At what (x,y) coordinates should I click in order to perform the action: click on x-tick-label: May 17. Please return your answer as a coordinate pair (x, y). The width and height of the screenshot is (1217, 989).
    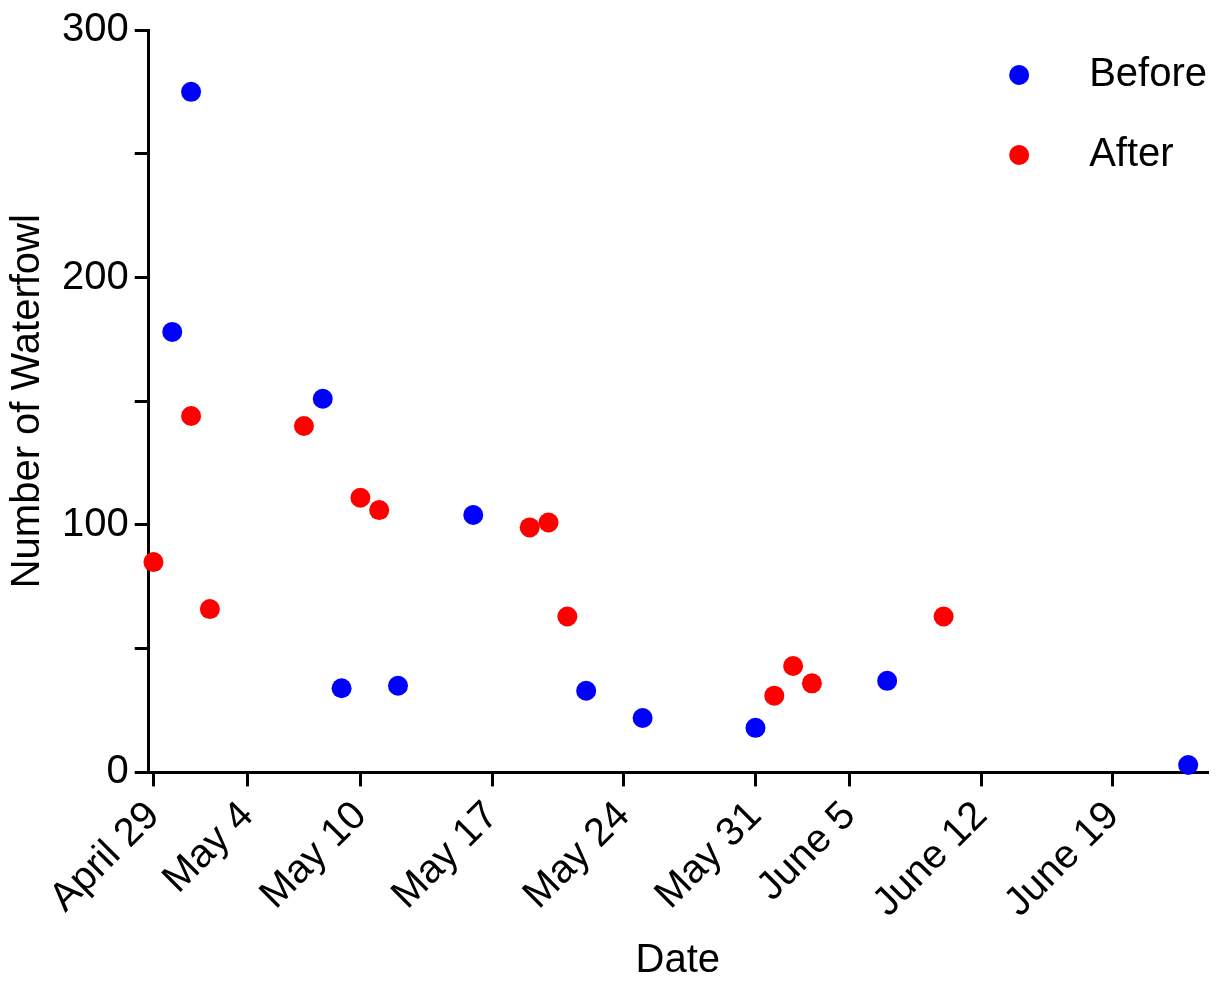
    Looking at the image, I should click on (443, 853).